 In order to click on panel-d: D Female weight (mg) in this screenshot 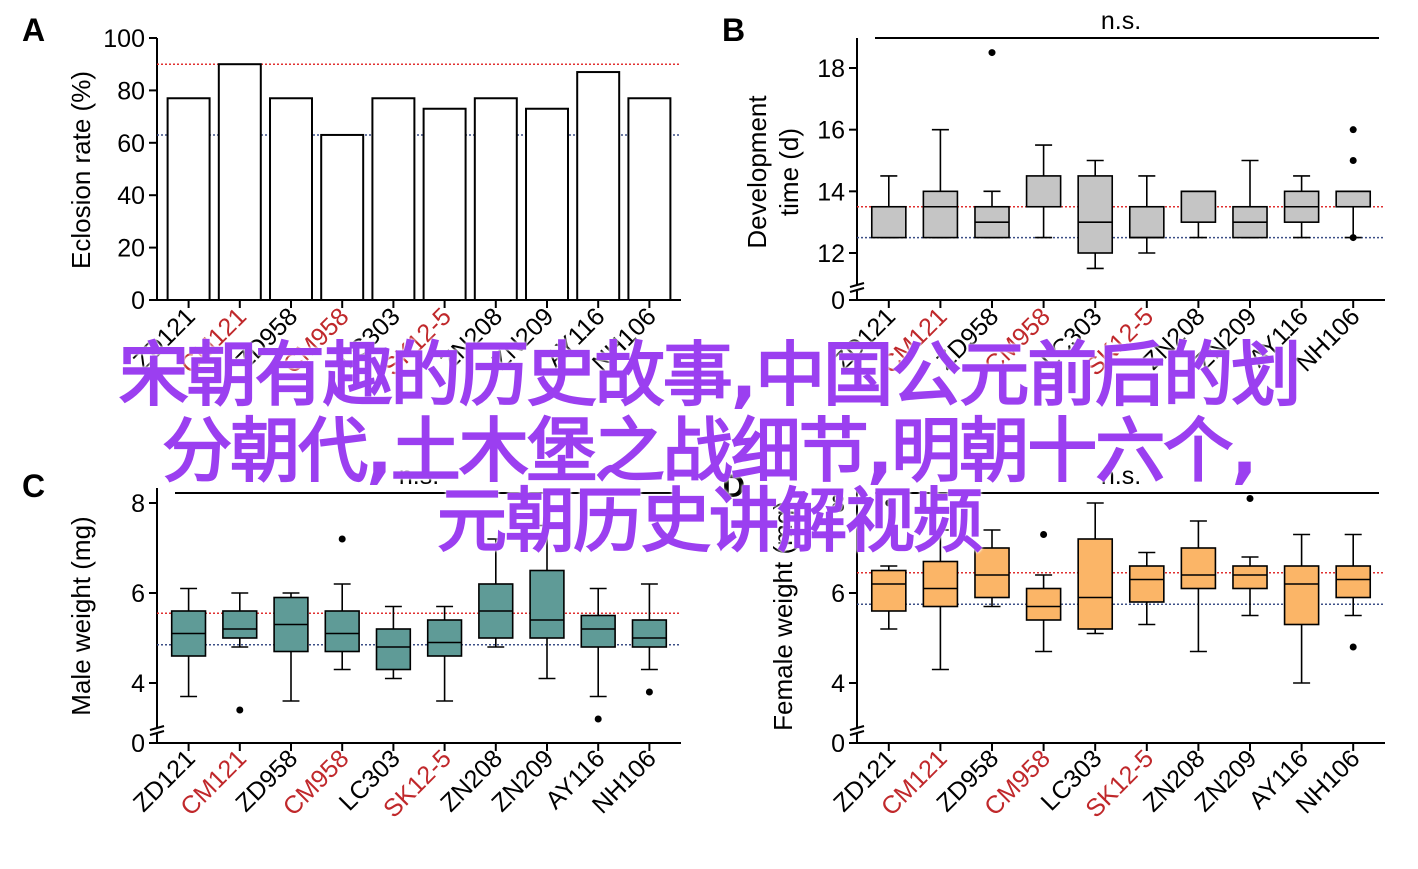, I will do `click(760, 599)`.